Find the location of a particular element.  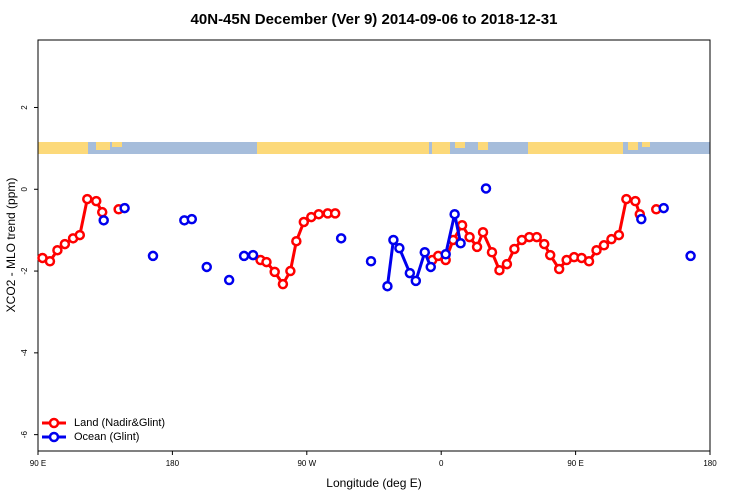

y-tick-label: 2 is located at coordinates (24, 107).